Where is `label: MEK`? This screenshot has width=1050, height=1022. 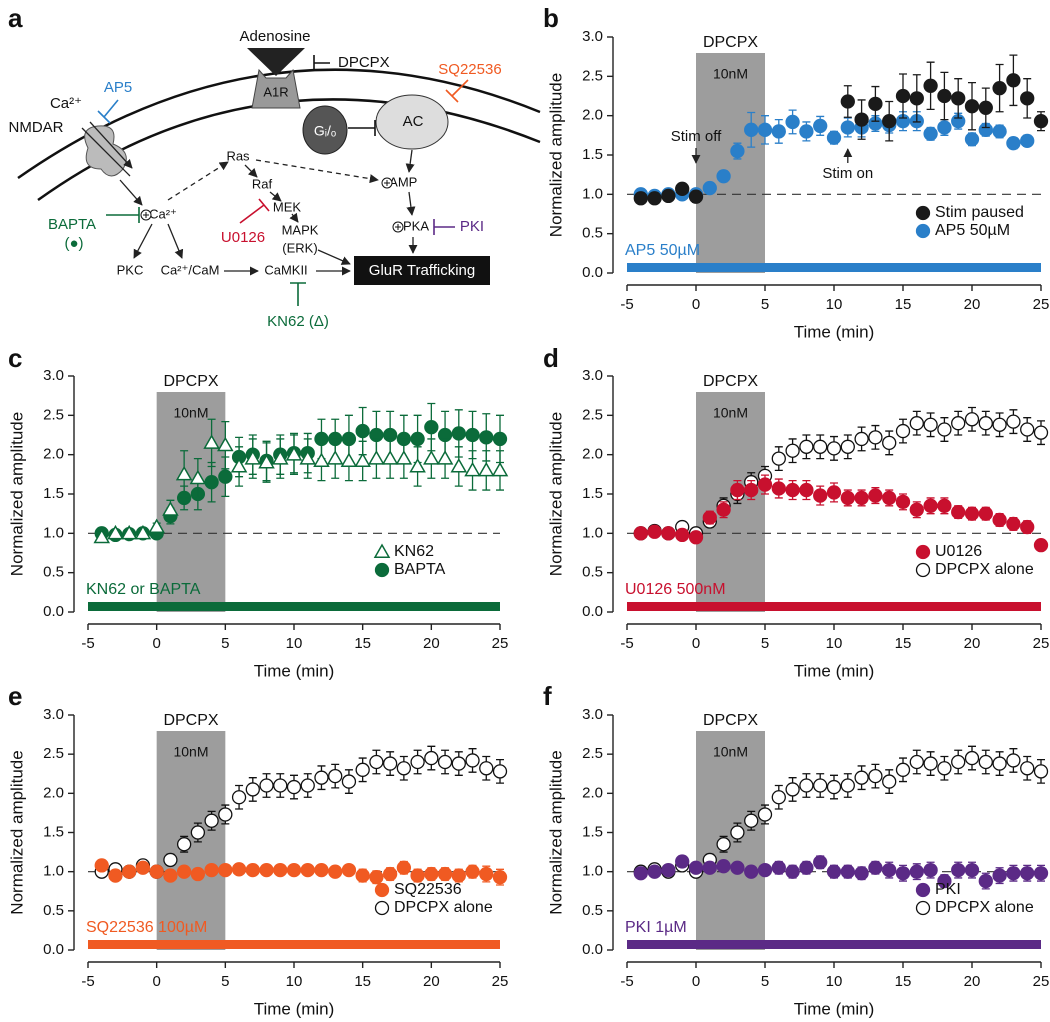 label: MEK is located at coordinates (287, 206).